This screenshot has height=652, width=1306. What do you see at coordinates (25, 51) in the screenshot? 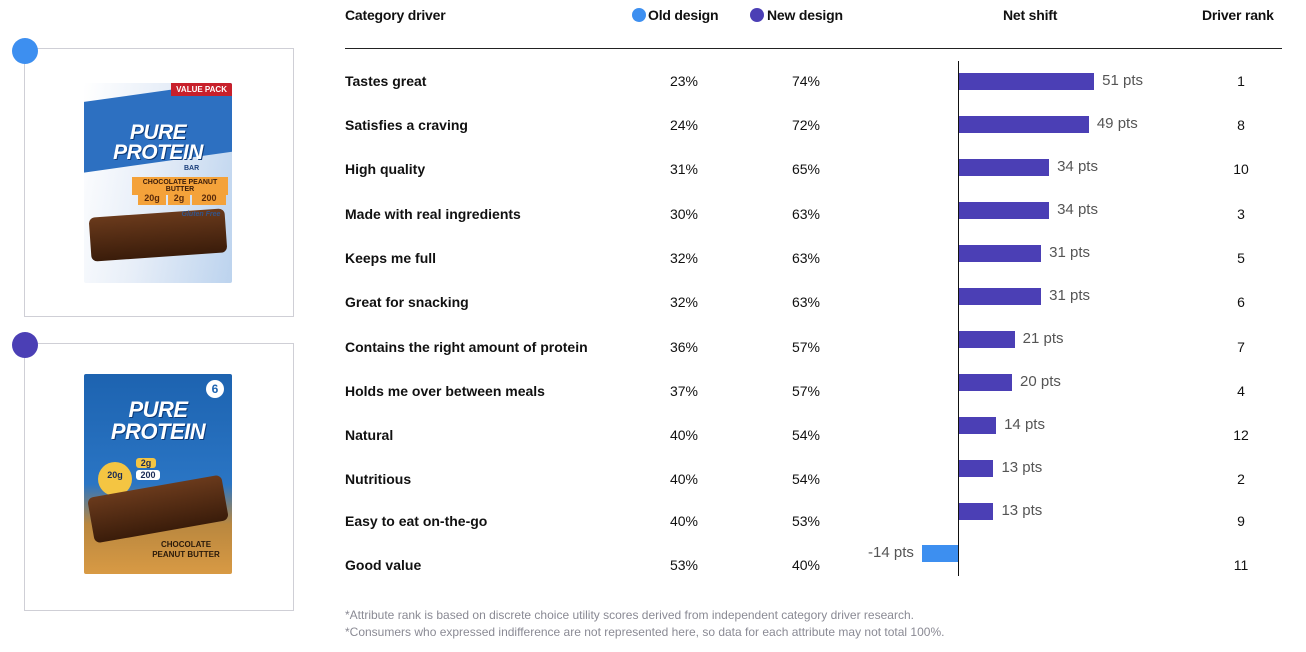
I see `old-design-marker` at bounding box center [25, 51].